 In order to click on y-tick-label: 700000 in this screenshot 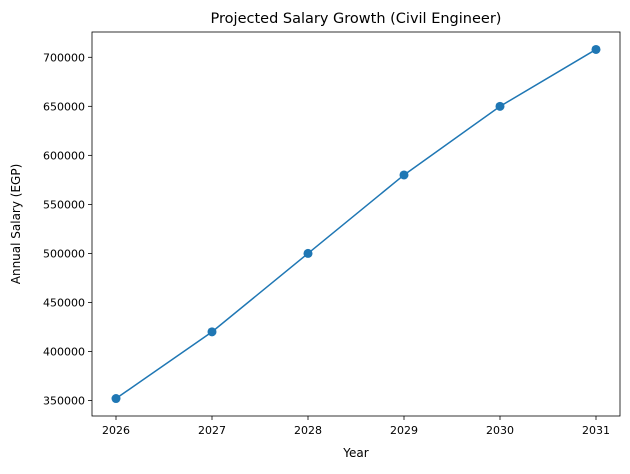, I will do `click(64, 57)`.